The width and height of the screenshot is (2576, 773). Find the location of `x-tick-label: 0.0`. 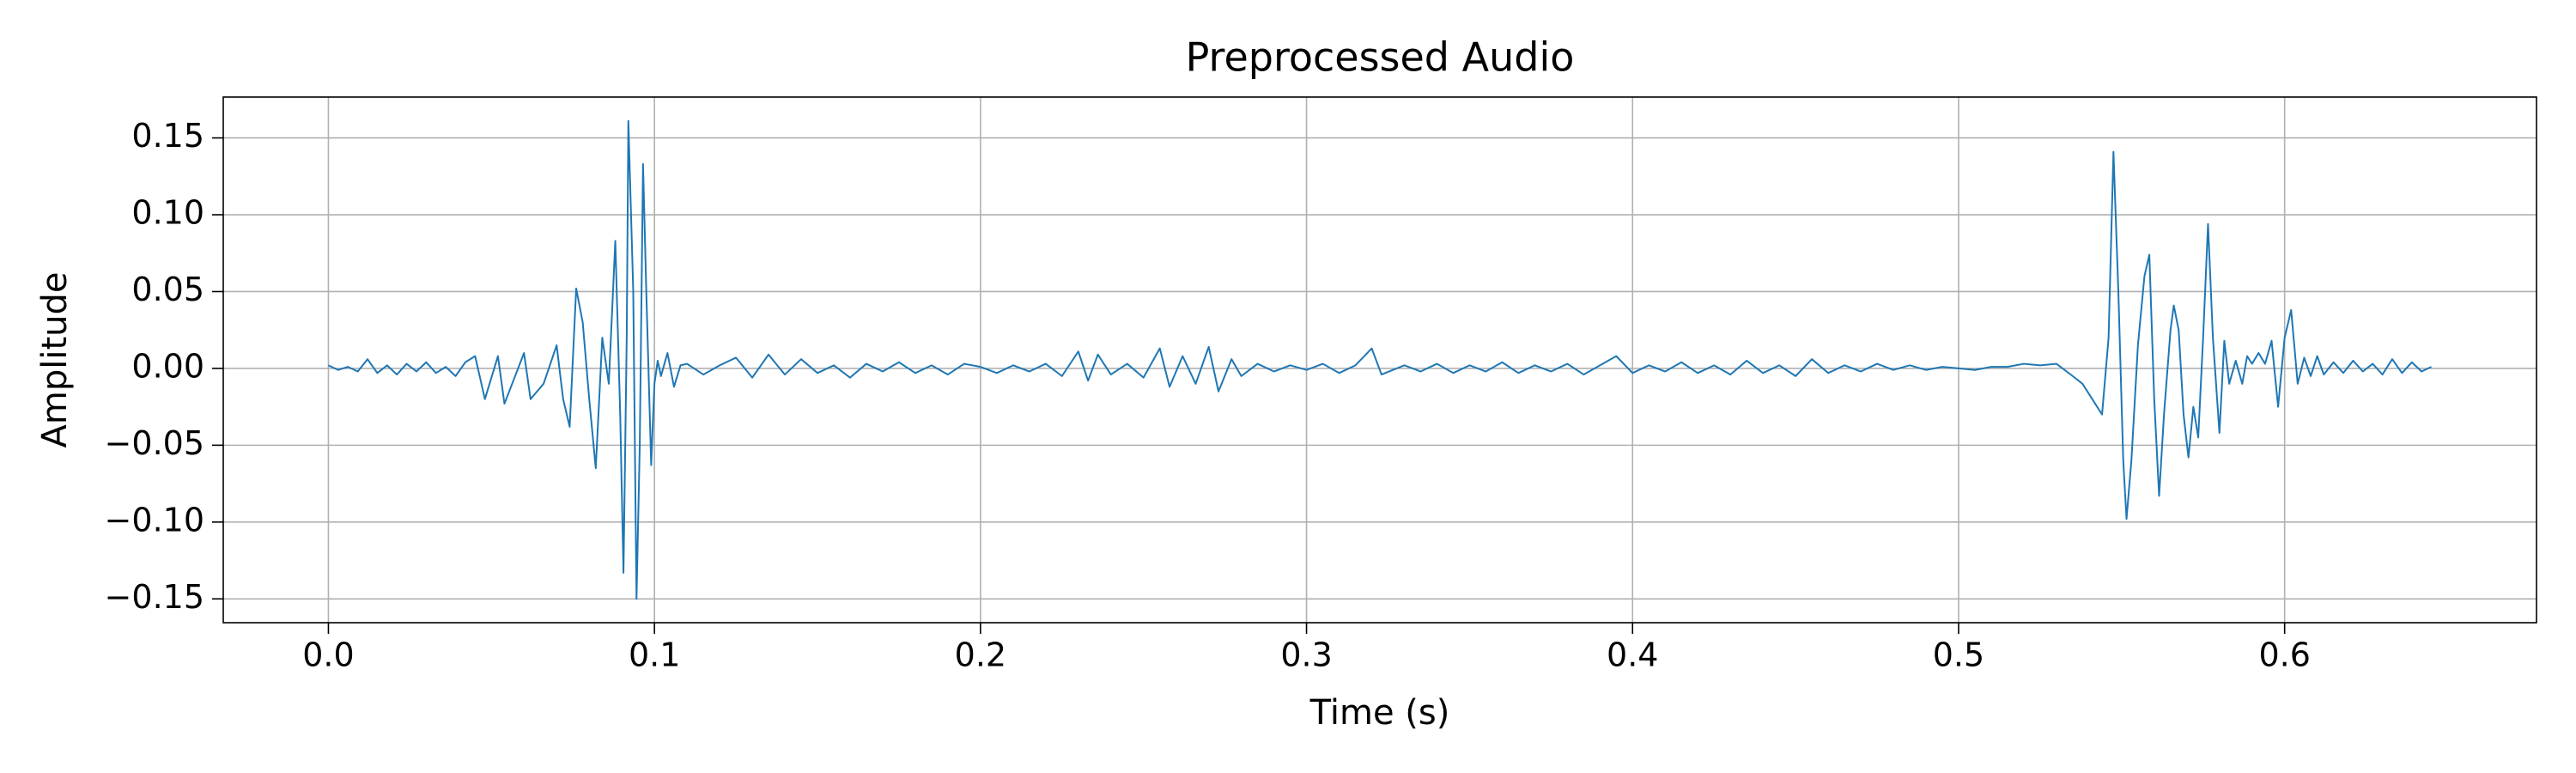

x-tick-label: 0.0 is located at coordinates (328, 655).